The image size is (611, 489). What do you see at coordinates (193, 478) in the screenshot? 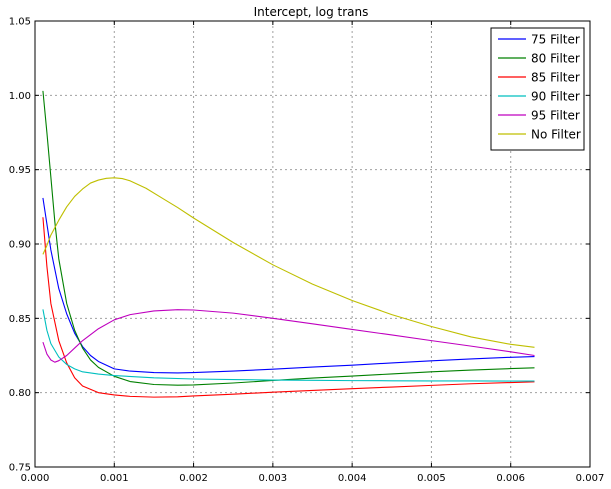
I see `x-tick-label: 0.002` at bounding box center [193, 478].